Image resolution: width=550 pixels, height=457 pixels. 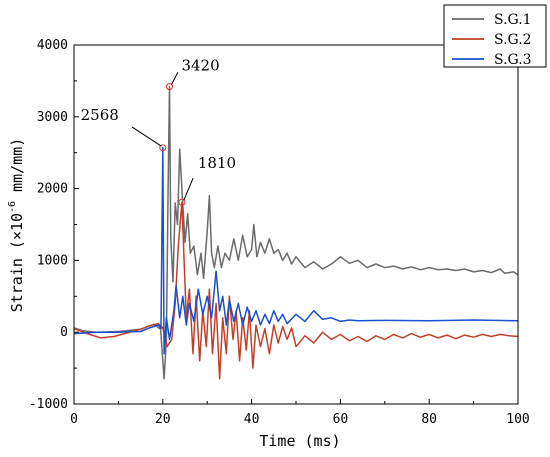 I want to click on peak-annotations: 3420 2568 1810, so click(x=158, y=131).